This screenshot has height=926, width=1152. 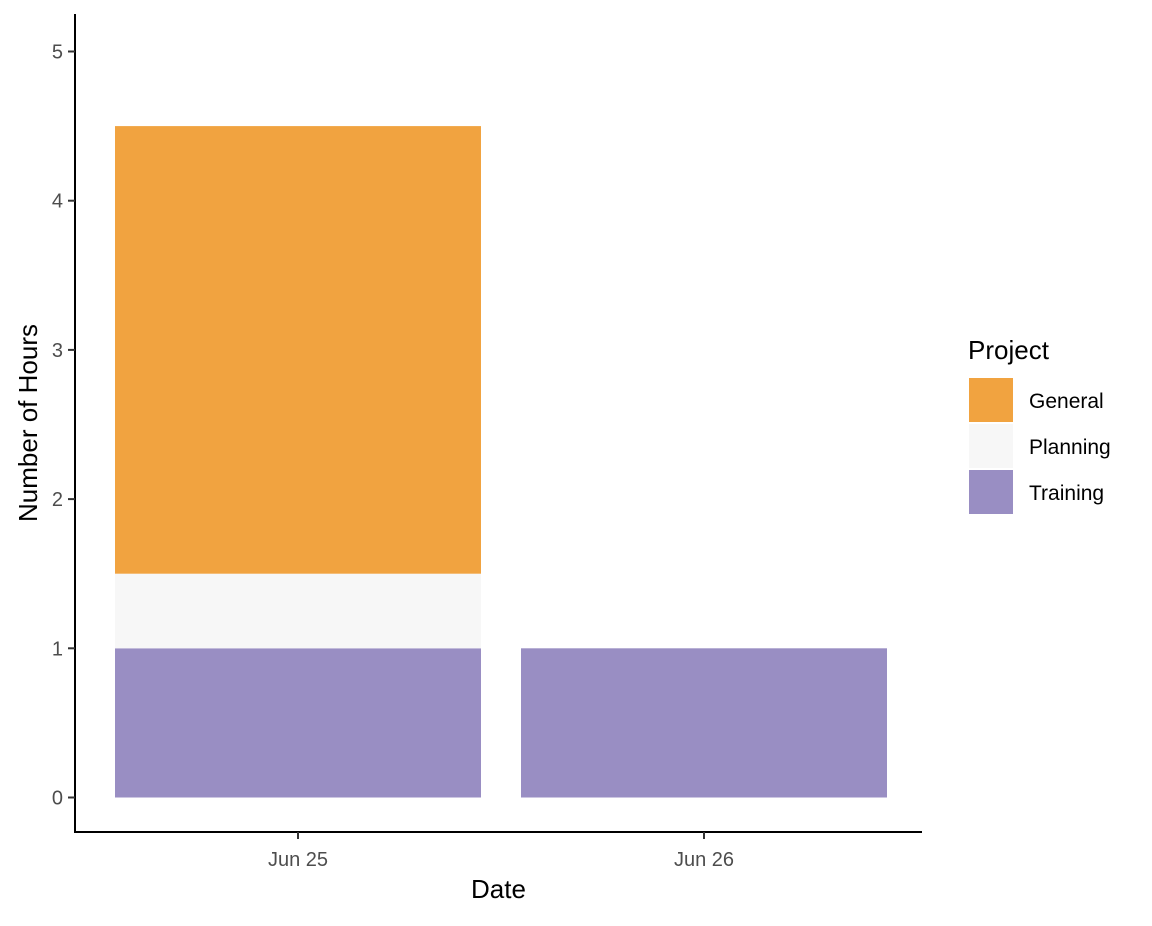 What do you see at coordinates (57, 500) in the screenshot?
I see `y-tick-label: 2` at bounding box center [57, 500].